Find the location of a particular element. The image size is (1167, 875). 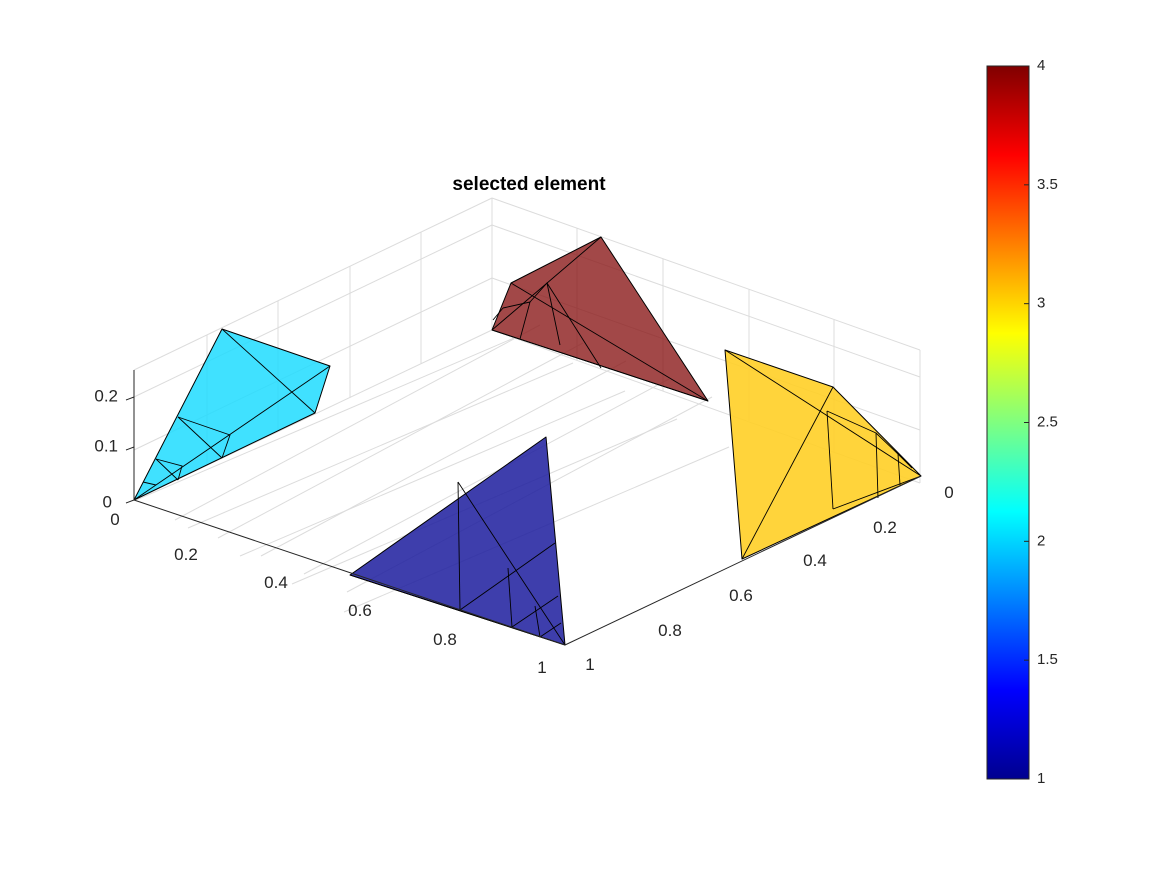

x-tick-label: 0.6 is located at coordinates (360, 610).